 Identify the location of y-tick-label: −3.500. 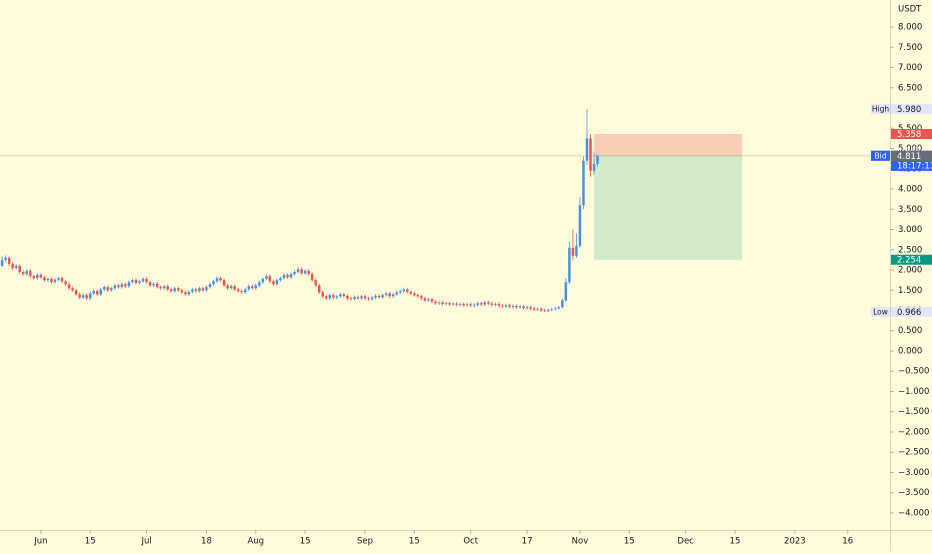
(913, 493).